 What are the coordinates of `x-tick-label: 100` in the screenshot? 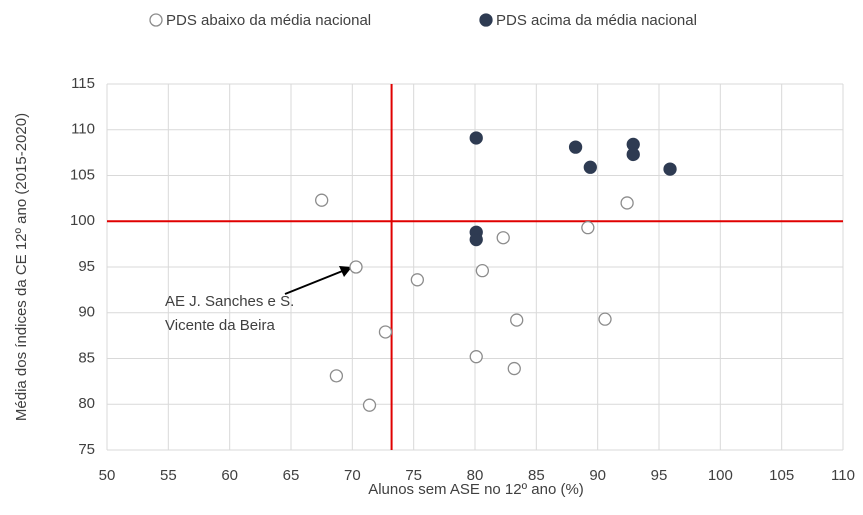 It's located at (720, 475).